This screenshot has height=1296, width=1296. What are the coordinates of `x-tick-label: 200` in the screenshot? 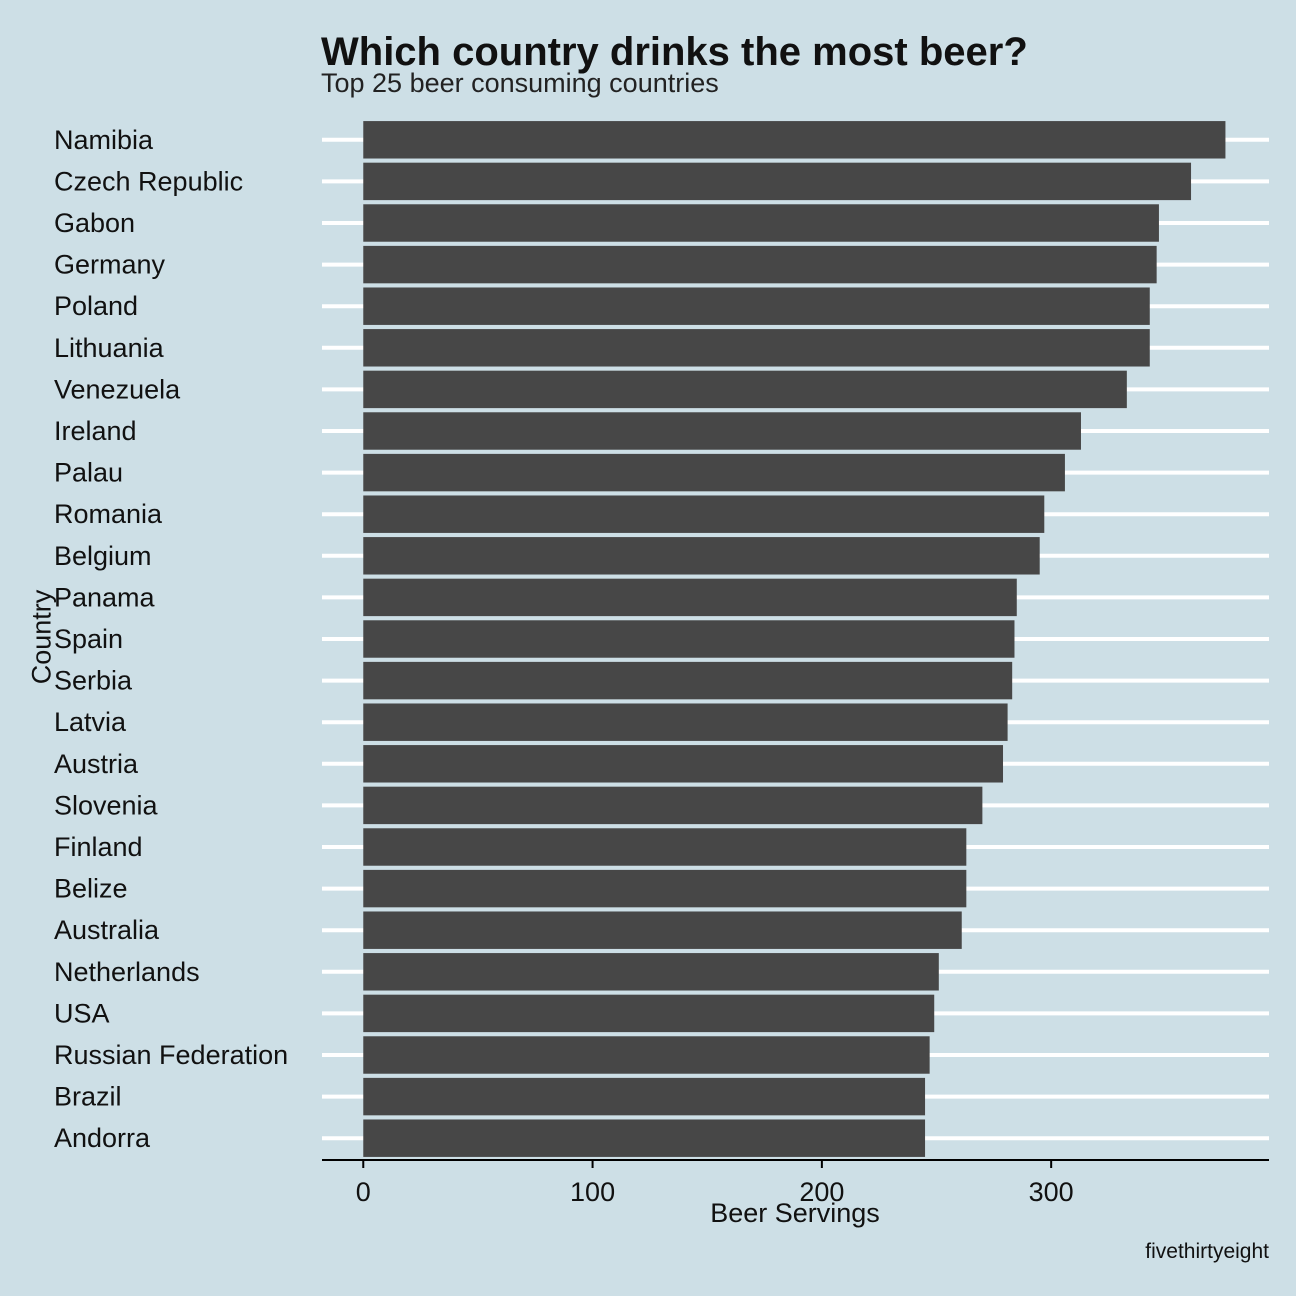 It's located at (821, 1192).